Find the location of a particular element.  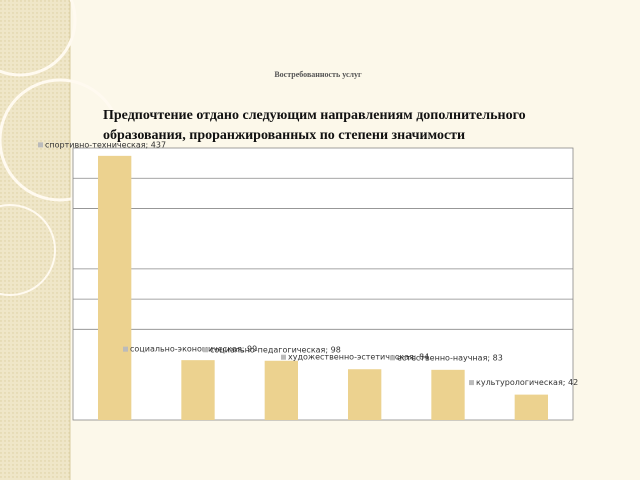

data-label: культурологическая; 42 is located at coordinates (527, 382).